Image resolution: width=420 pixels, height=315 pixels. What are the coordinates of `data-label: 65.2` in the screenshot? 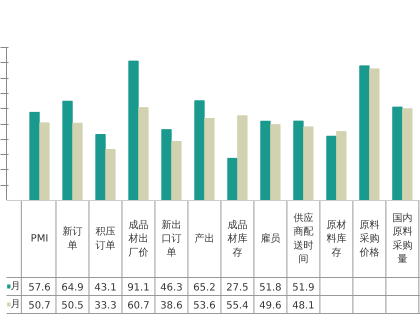 It's located at (204, 288).